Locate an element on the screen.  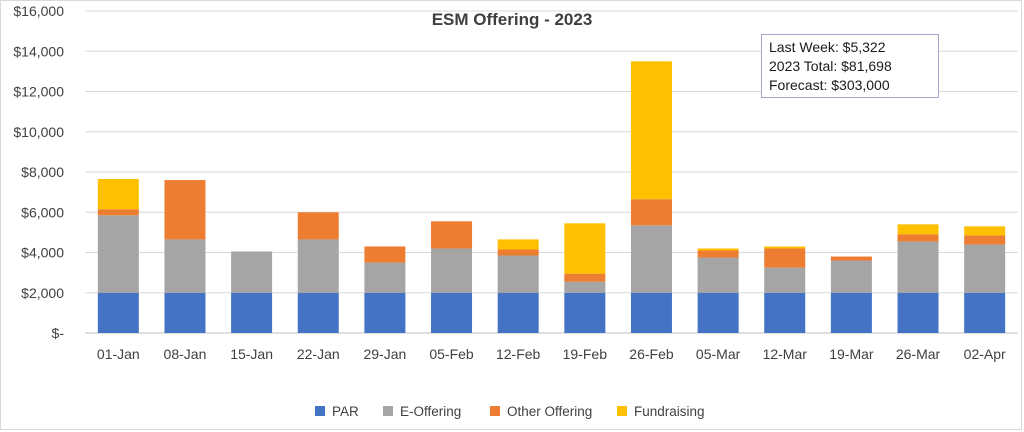
x-tick-label: 26-Feb is located at coordinates (651, 354).